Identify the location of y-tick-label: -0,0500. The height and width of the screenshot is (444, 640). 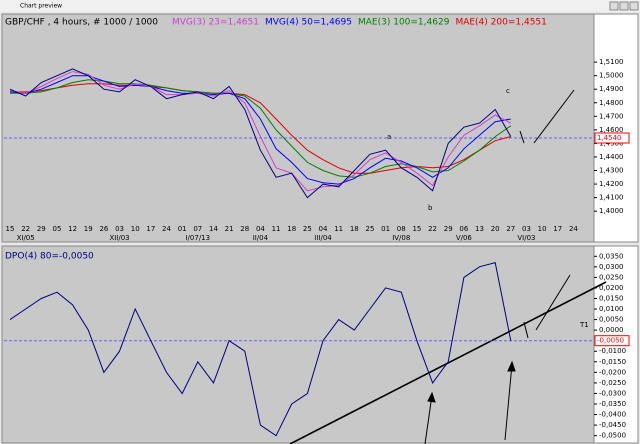
(612, 436).